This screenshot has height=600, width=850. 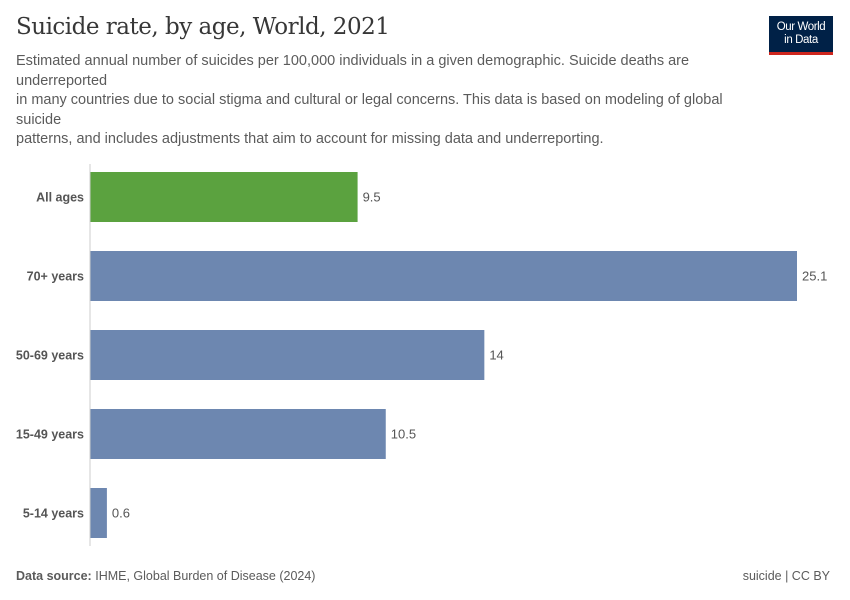 What do you see at coordinates (496, 355) in the screenshot?
I see `value-label: 14` at bounding box center [496, 355].